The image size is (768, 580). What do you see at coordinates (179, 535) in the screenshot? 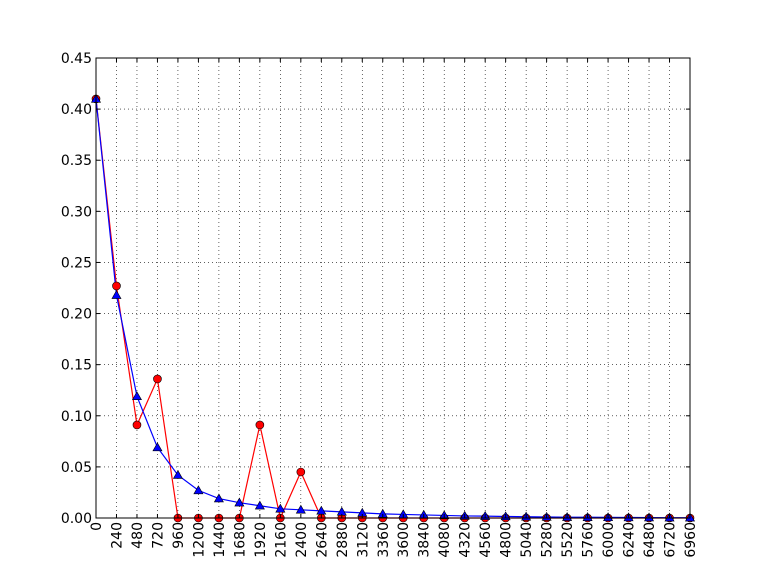
I see `x-tick-label: 960` at bounding box center [179, 535].